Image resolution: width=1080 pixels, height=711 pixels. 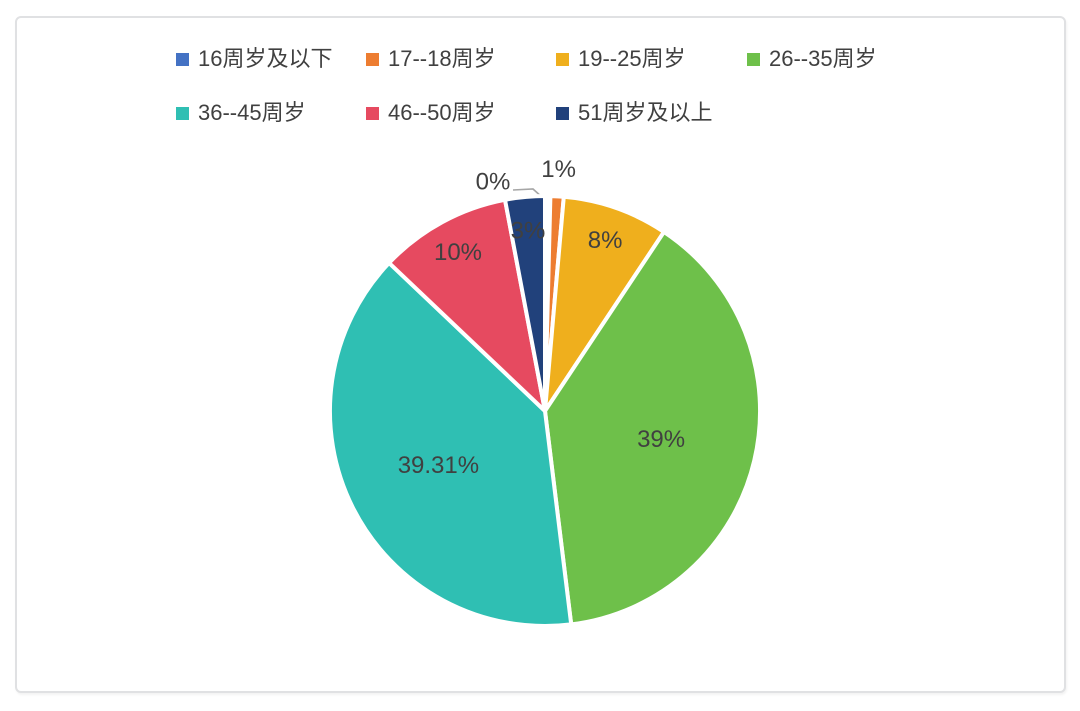 I want to click on legend-label: 46--50周岁, so click(x=442, y=112).